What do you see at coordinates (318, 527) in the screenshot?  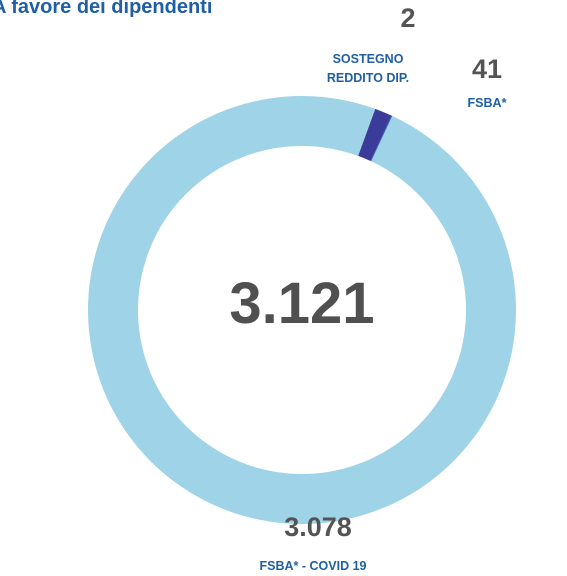 I see `value-label: 3.078` at bounding box center [318, 527].